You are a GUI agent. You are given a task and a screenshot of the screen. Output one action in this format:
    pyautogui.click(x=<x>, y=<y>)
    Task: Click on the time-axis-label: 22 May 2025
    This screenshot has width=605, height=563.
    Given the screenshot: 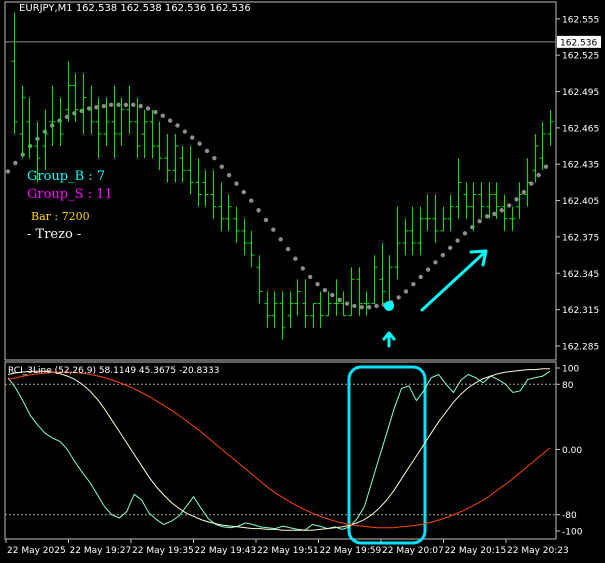 What is the action you would take?
    pyautogui.click(x=36, y=551)
    